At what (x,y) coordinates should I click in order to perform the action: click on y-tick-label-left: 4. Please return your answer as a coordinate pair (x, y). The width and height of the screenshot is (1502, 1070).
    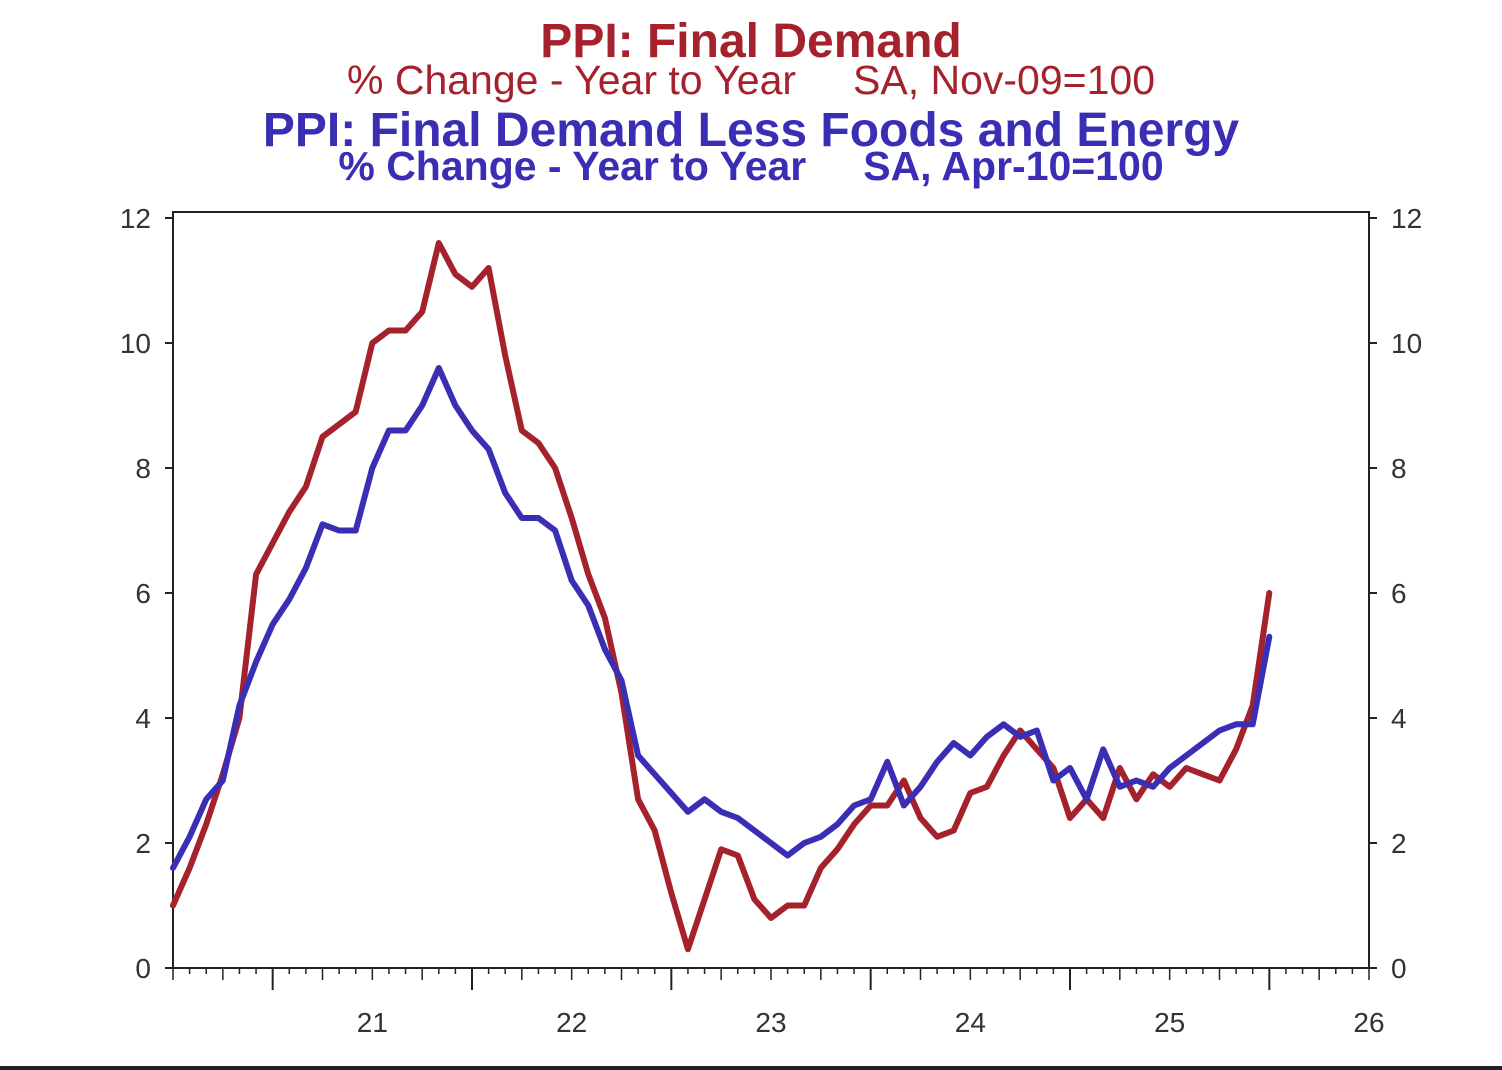
    Looking at the image, I should click on (143, 718).